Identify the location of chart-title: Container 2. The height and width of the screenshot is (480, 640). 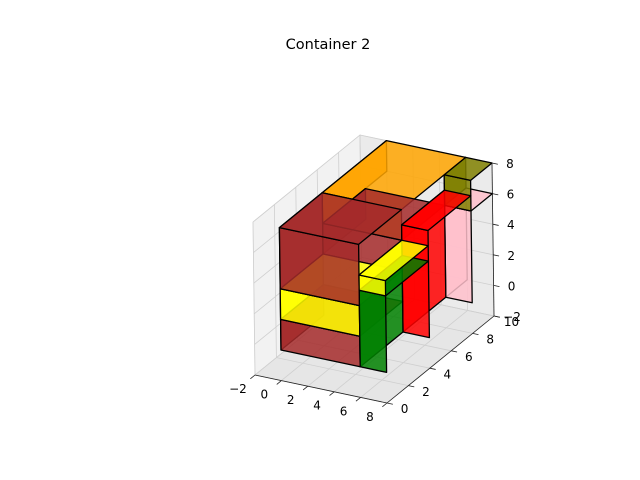
(328, 45).